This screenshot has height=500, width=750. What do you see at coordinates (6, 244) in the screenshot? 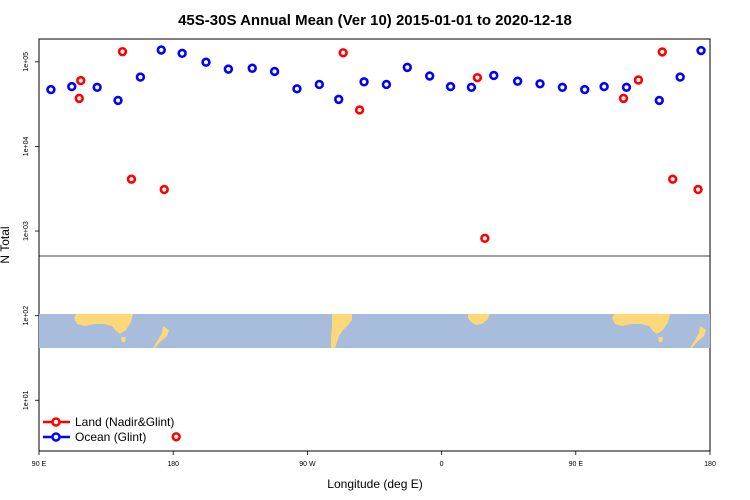
I see `y-axis-label: N Total` at bounding box center [6, 244].